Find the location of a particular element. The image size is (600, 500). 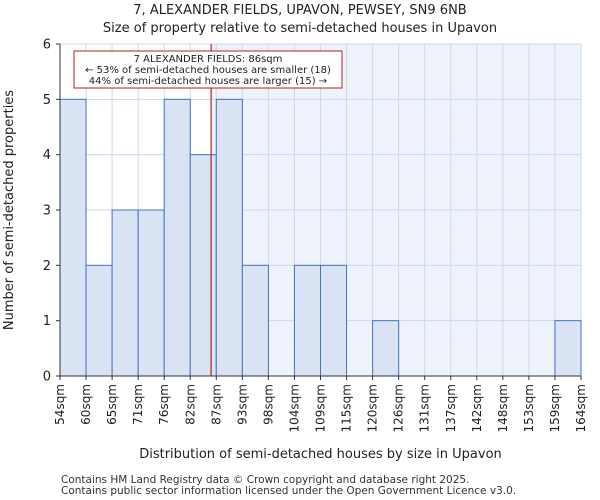

x-tick-label: 120sqm is located at coordinates (373, 408).